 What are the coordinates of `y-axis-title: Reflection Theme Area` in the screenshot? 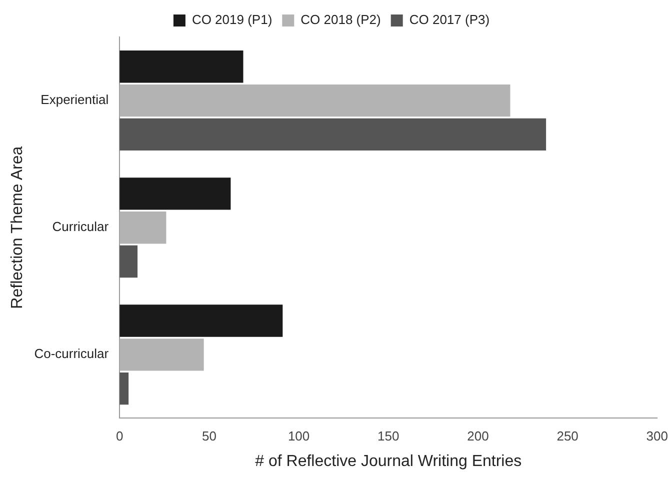 It's located at (17, 227).